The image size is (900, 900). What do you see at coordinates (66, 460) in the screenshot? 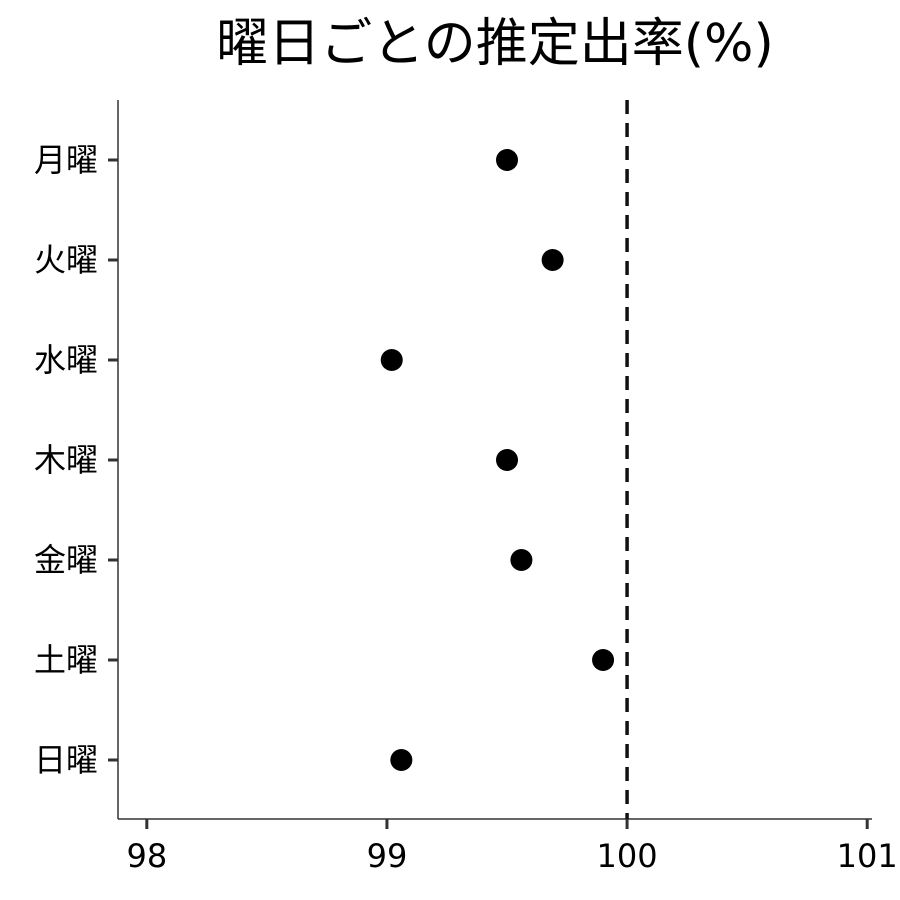
I see `y-tick-label: 木曜` at bounding box center [66, 460].